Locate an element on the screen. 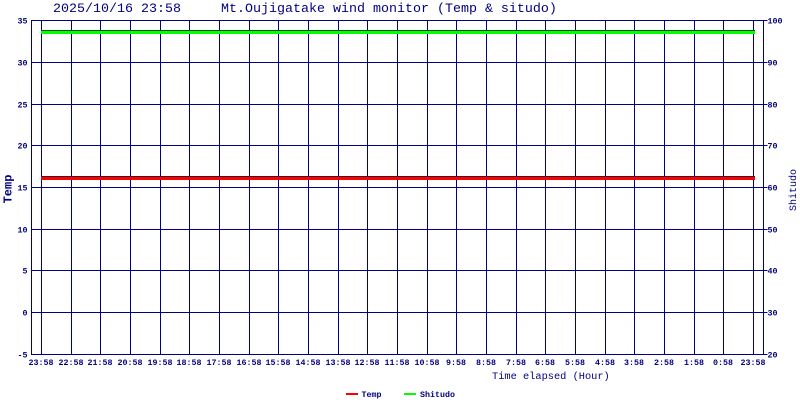 This screenshot has width=800, height=400. svg-text: 2:58 is located at coordinates (664, 363).